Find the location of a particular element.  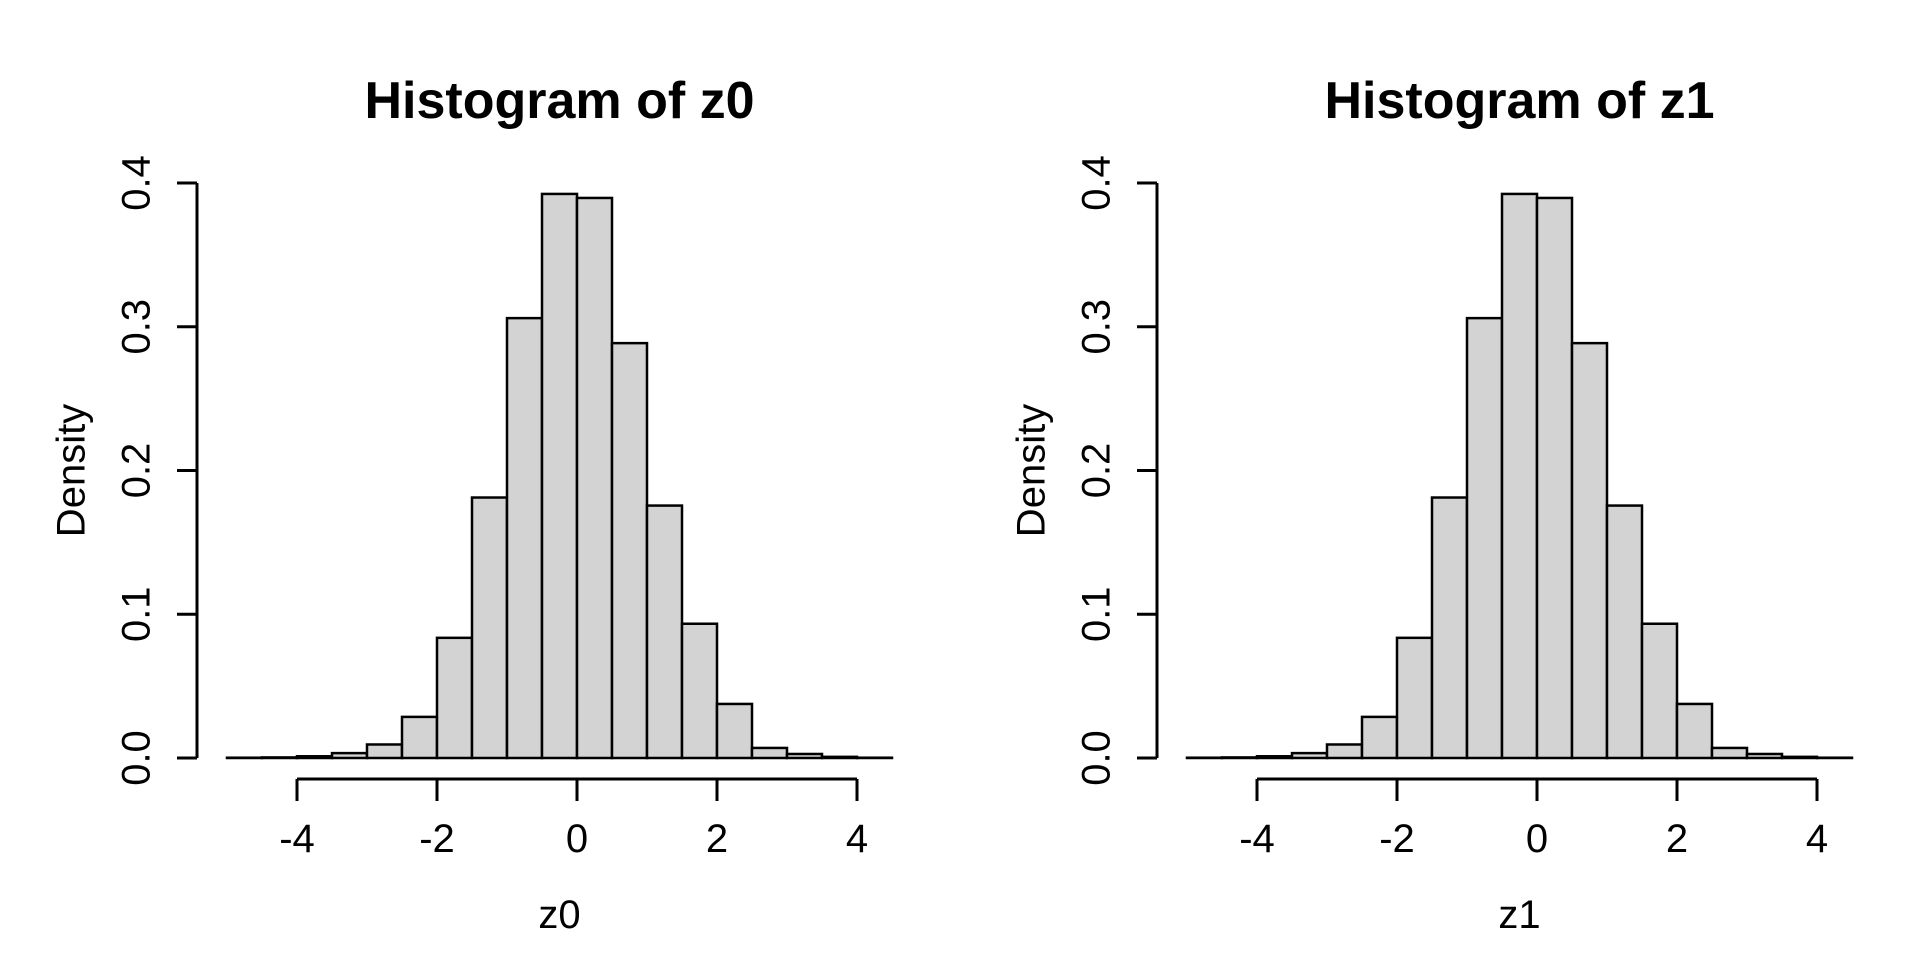

plot-title: Histogram of z1 is located at coordinates (1519, 101).